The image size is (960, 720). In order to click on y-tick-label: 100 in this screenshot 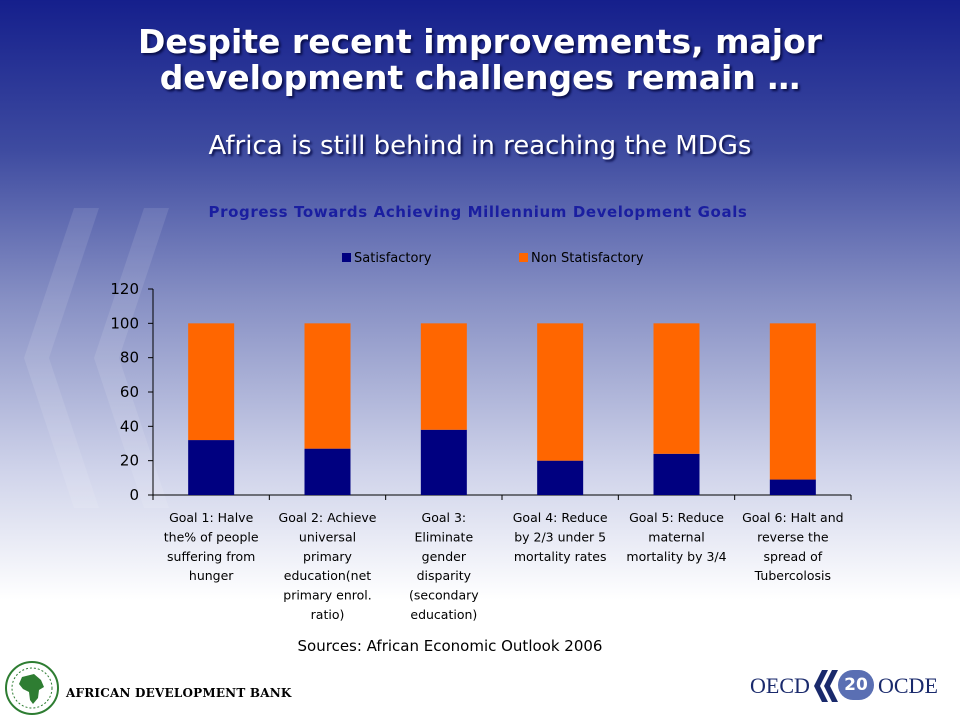, I will do `click(124, 323)`.